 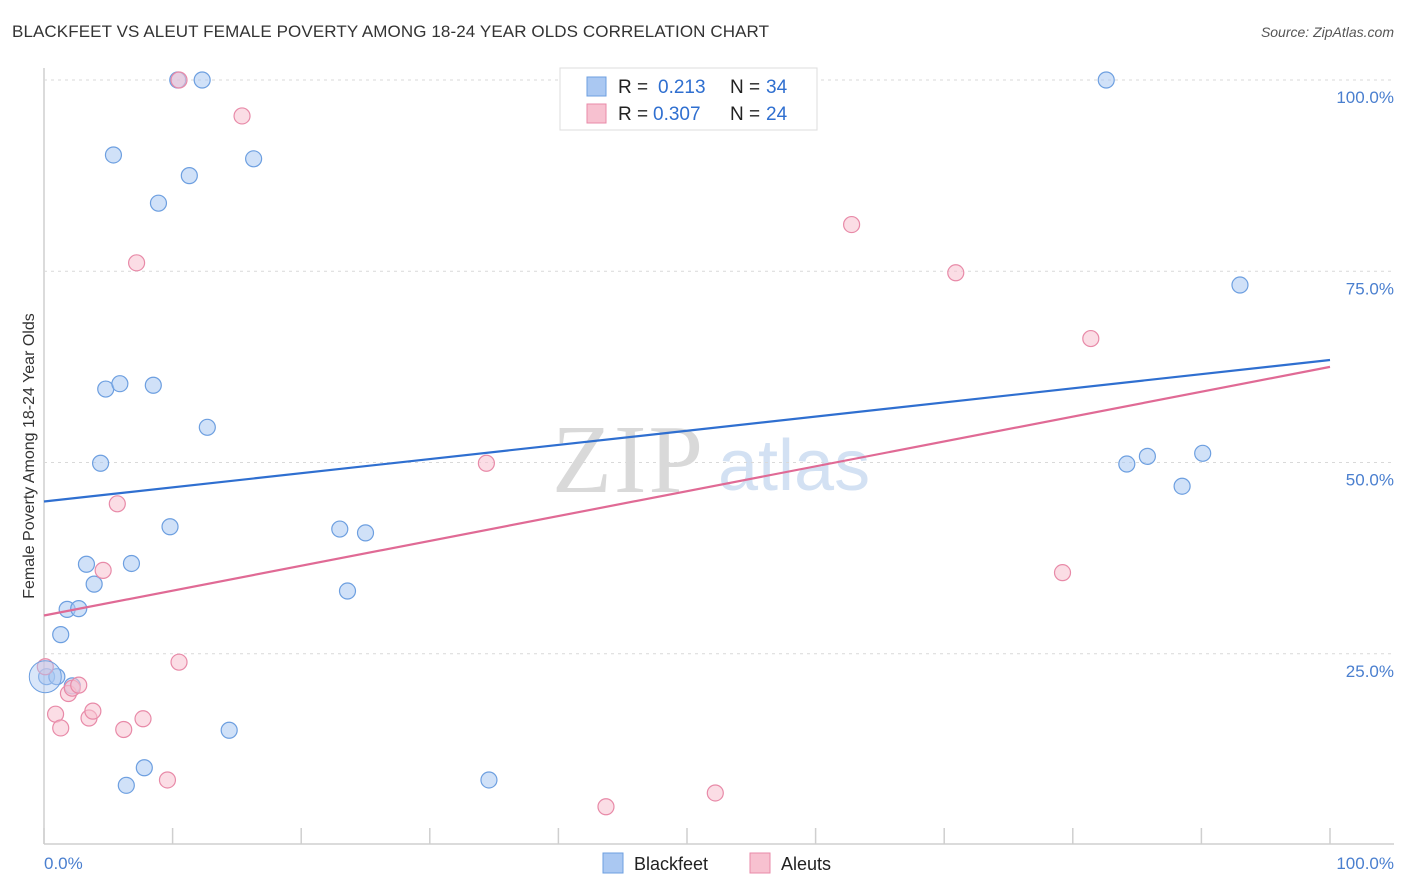 What do you see at coordinates (671, 864) in the screenshot?
I see `bottom-legend-label-blackfeet: Blackfeet` at bounding box center [671, 864].